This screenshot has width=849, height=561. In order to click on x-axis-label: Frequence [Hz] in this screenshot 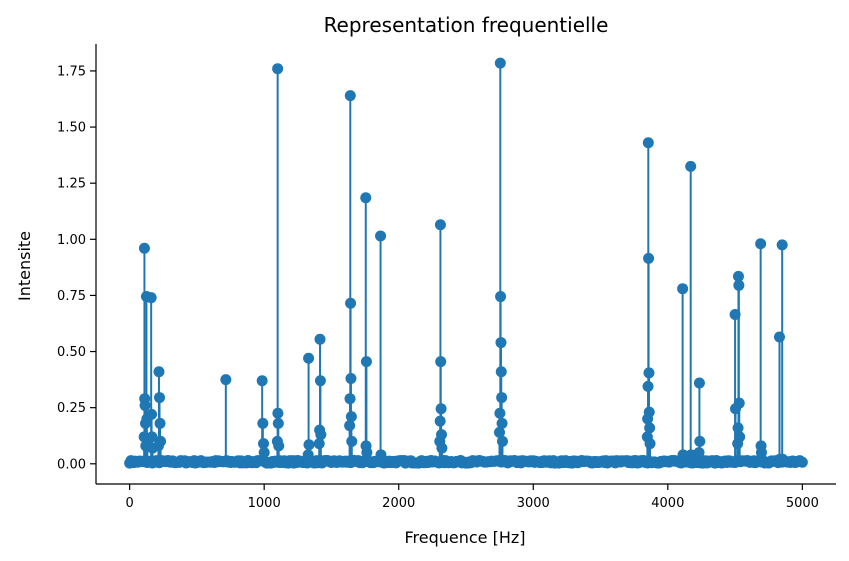, I will do `click(464, 537)`.